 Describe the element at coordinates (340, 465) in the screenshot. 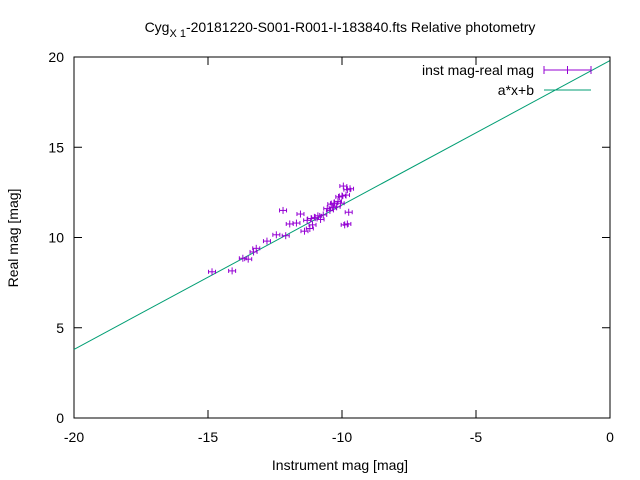

I see `x-axis-label: Instrument mag [mag]` at that location.